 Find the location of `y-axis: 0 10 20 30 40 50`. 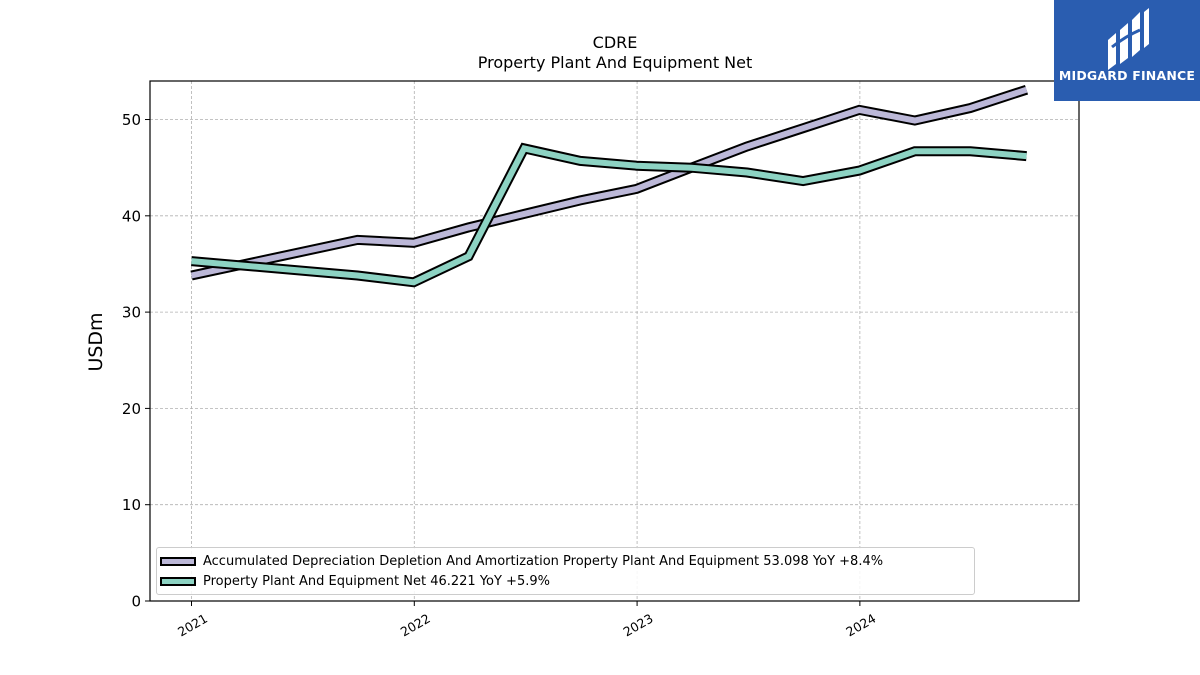

y-axis: 0 10 20 30 40 50 is located at coordinates (136, 361).